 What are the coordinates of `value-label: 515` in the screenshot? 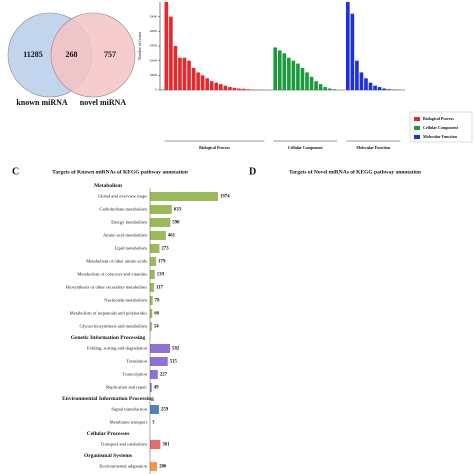 It's located at (174, 362).